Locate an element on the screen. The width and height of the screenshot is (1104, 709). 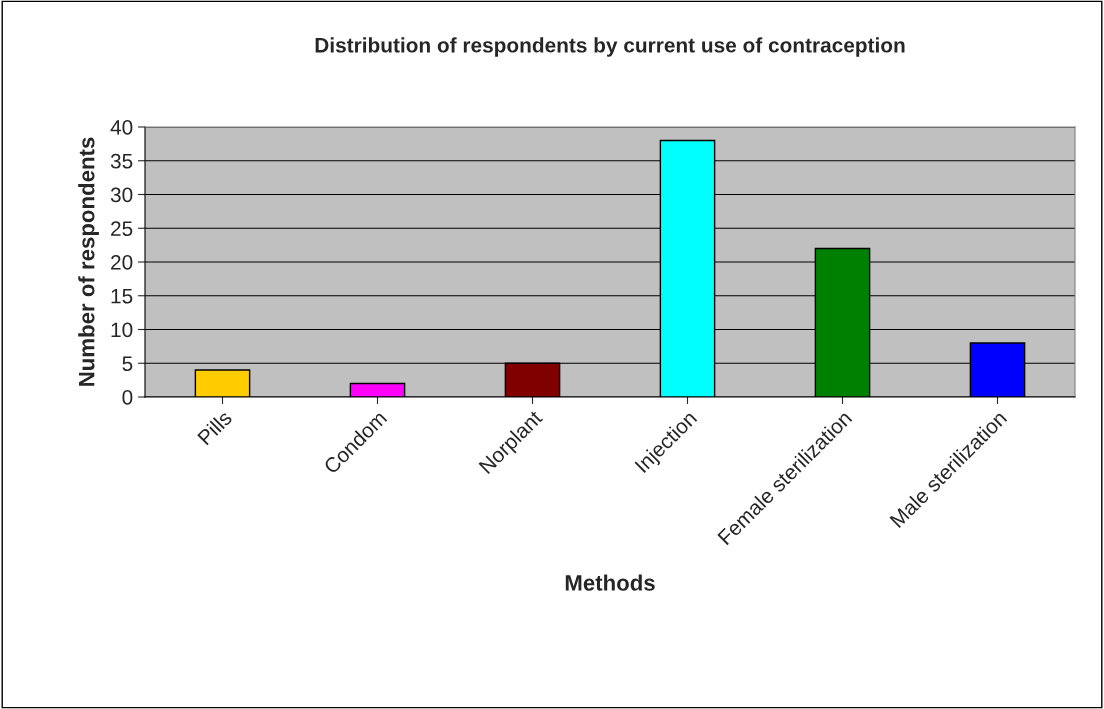
y-tick-label: 5 is located at coordinates (127, 363).